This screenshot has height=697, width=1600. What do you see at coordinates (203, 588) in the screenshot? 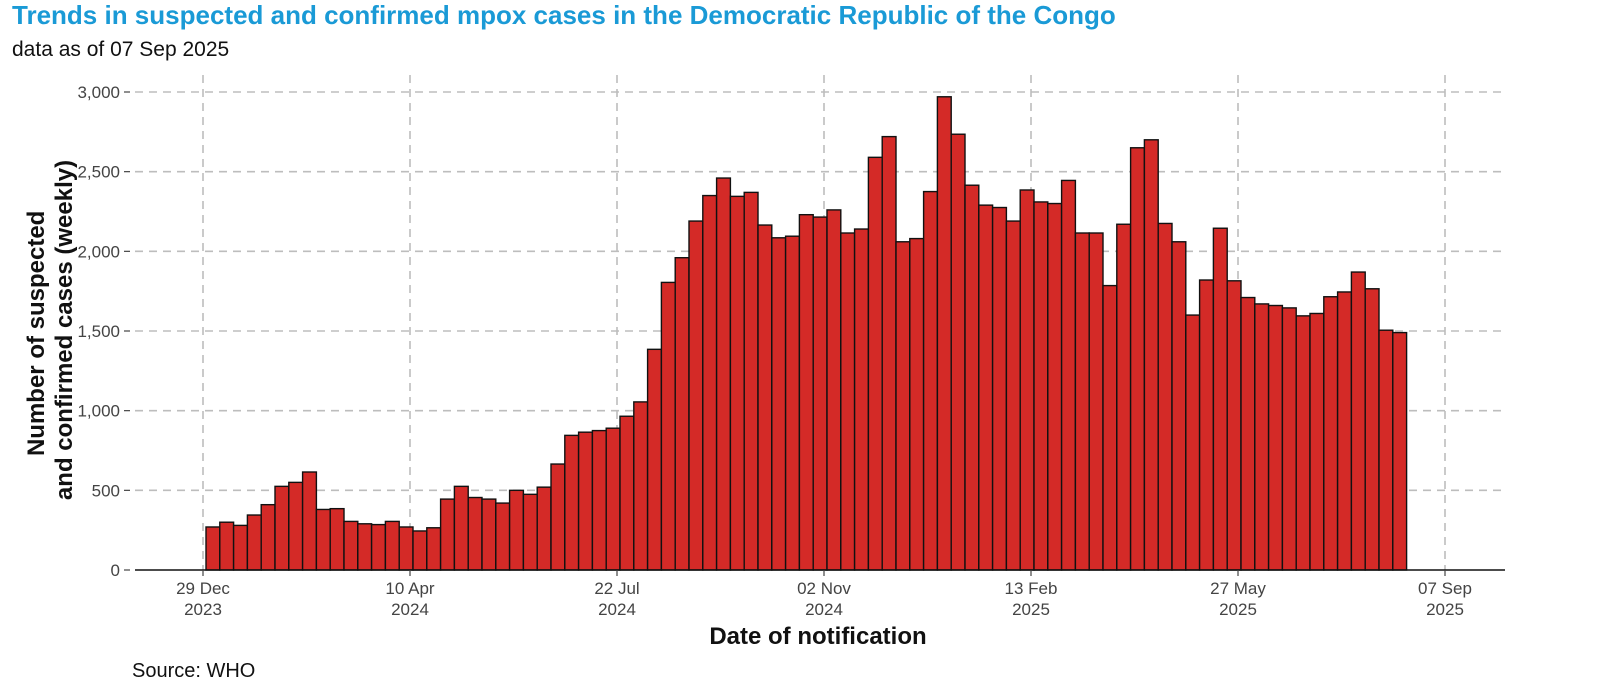
I see `x-tick-label: 29 Dec` at bounding box center [203, 588].